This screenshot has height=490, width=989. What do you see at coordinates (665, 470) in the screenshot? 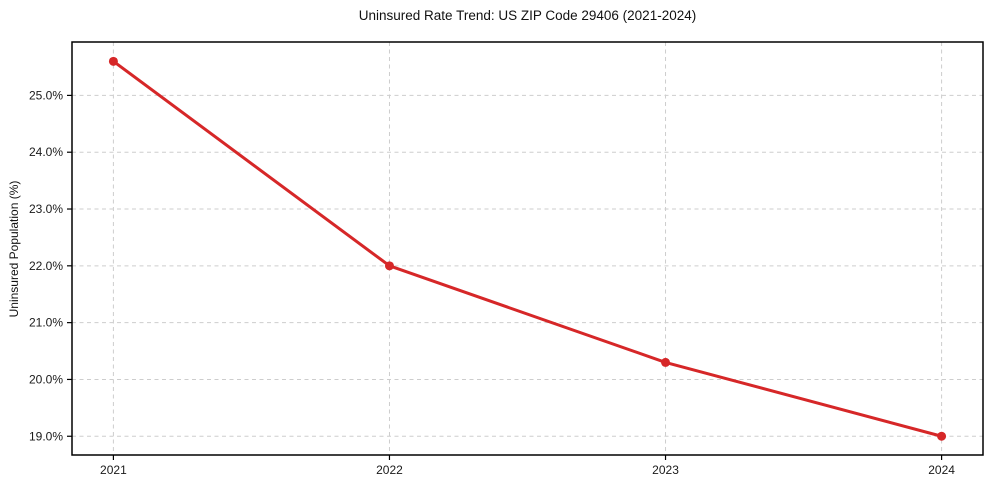
I see `x-tick-label: 2023` at bounding box center [665, 470].